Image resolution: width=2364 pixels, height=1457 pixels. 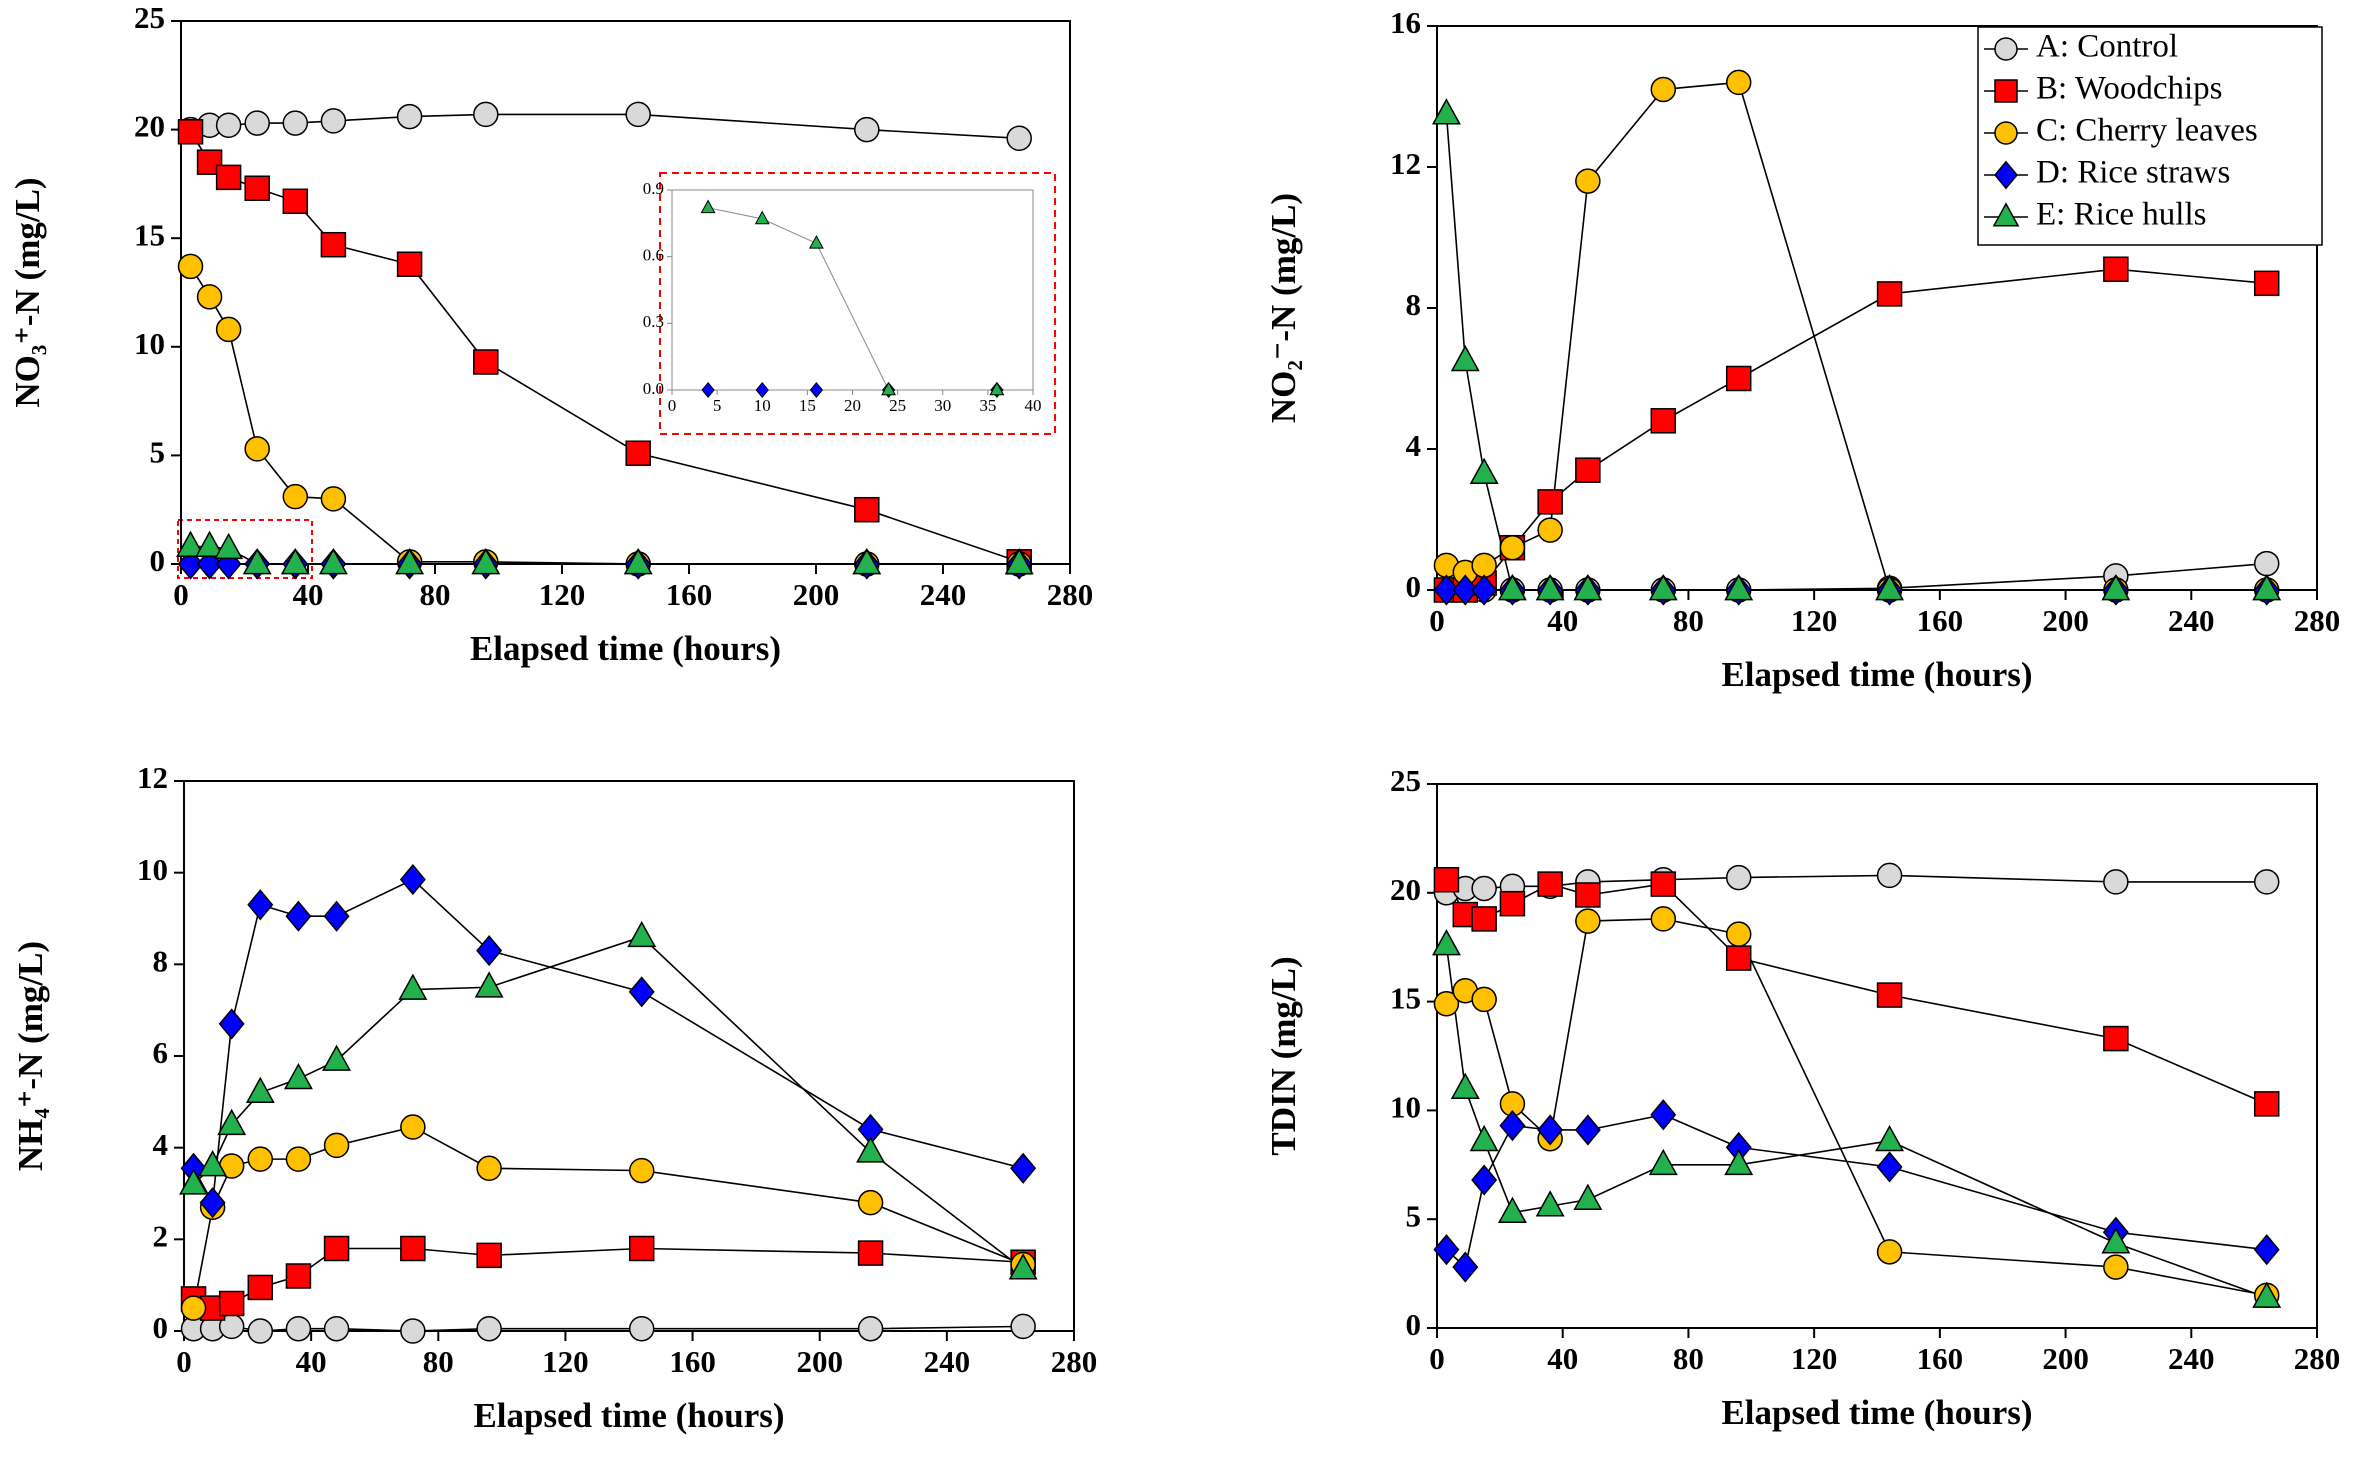 I want to click on plot-frame, so click(x=625, y=292).